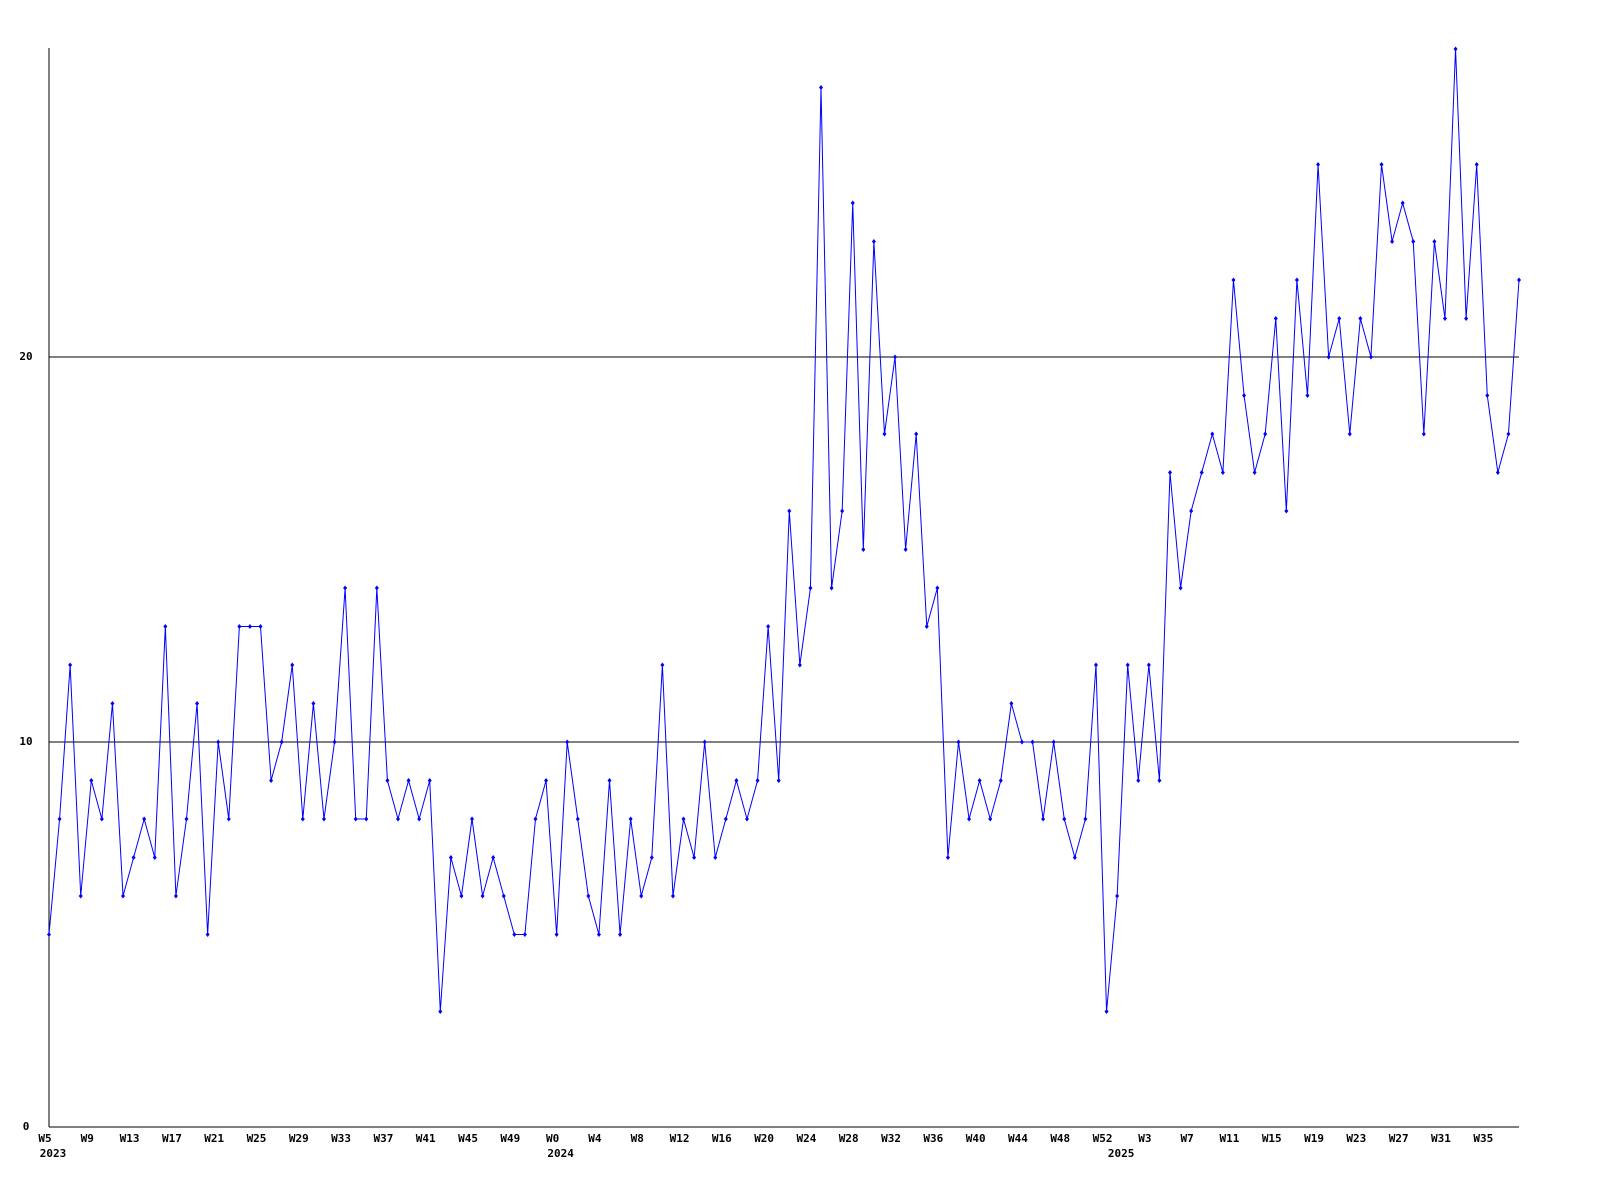  I want to click on x-tick-label: W12, so click(680, 1138).